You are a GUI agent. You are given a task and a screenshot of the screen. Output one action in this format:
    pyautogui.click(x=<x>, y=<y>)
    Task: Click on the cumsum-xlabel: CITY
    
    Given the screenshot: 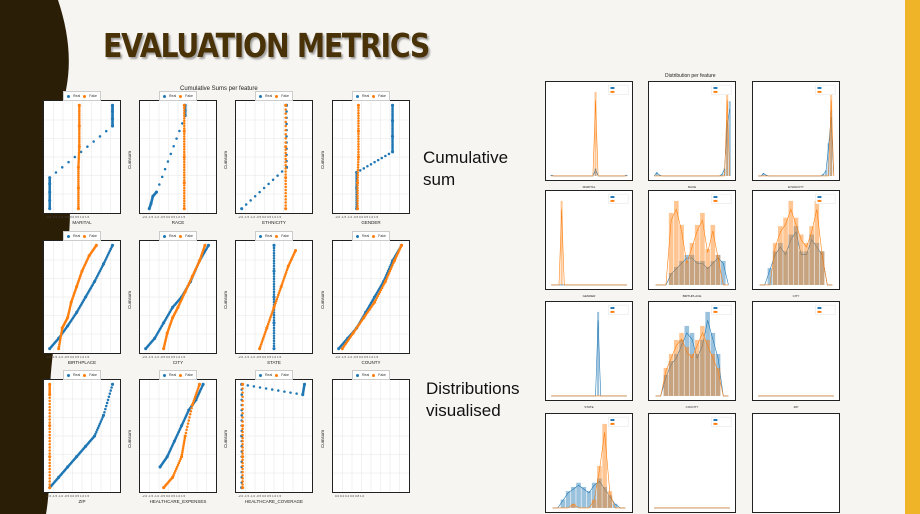 What is the action you would take?
    pyautogui.click(x=178, y=362)
    